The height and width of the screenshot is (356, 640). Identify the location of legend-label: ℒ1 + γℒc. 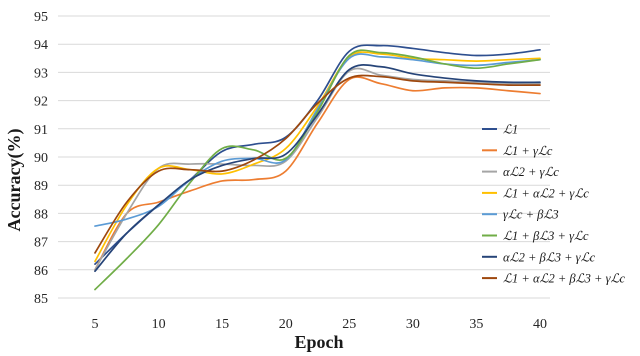
(528, 151).